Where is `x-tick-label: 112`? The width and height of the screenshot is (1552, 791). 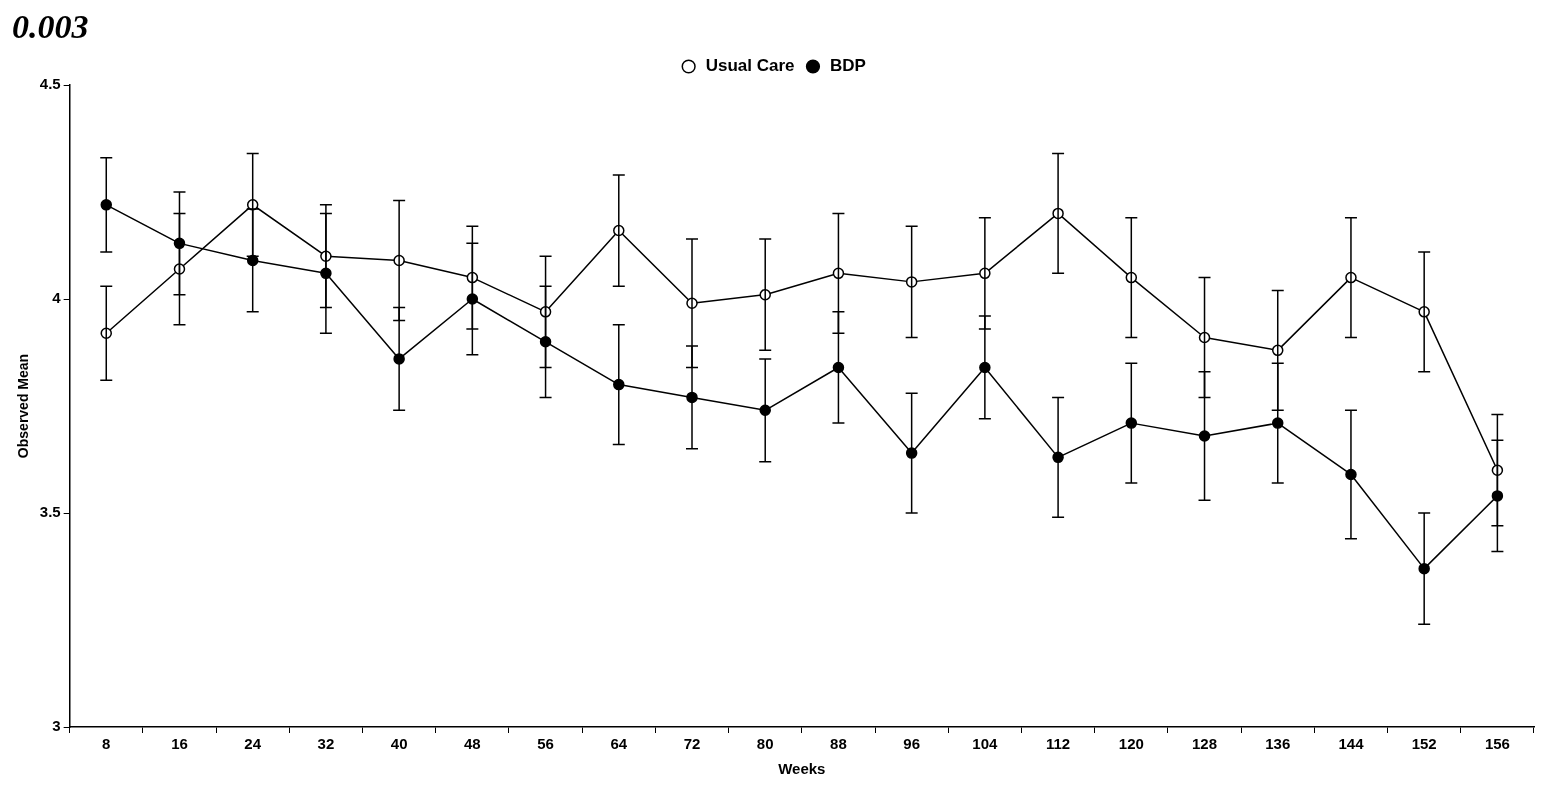 x-tick-label: 112 is located at coordinates (1058, 744).